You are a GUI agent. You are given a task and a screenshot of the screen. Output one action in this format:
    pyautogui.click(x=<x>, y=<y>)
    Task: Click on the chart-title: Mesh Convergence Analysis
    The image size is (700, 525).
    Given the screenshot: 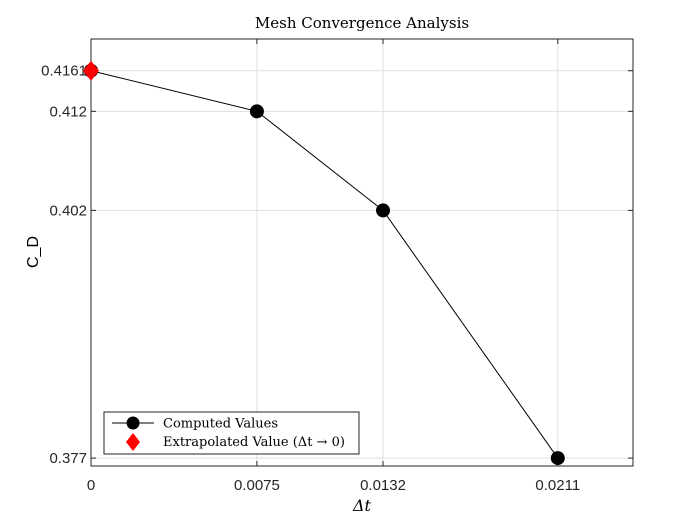 What is the action you would take?
    pyautogui.click(x=362, y=23)
    